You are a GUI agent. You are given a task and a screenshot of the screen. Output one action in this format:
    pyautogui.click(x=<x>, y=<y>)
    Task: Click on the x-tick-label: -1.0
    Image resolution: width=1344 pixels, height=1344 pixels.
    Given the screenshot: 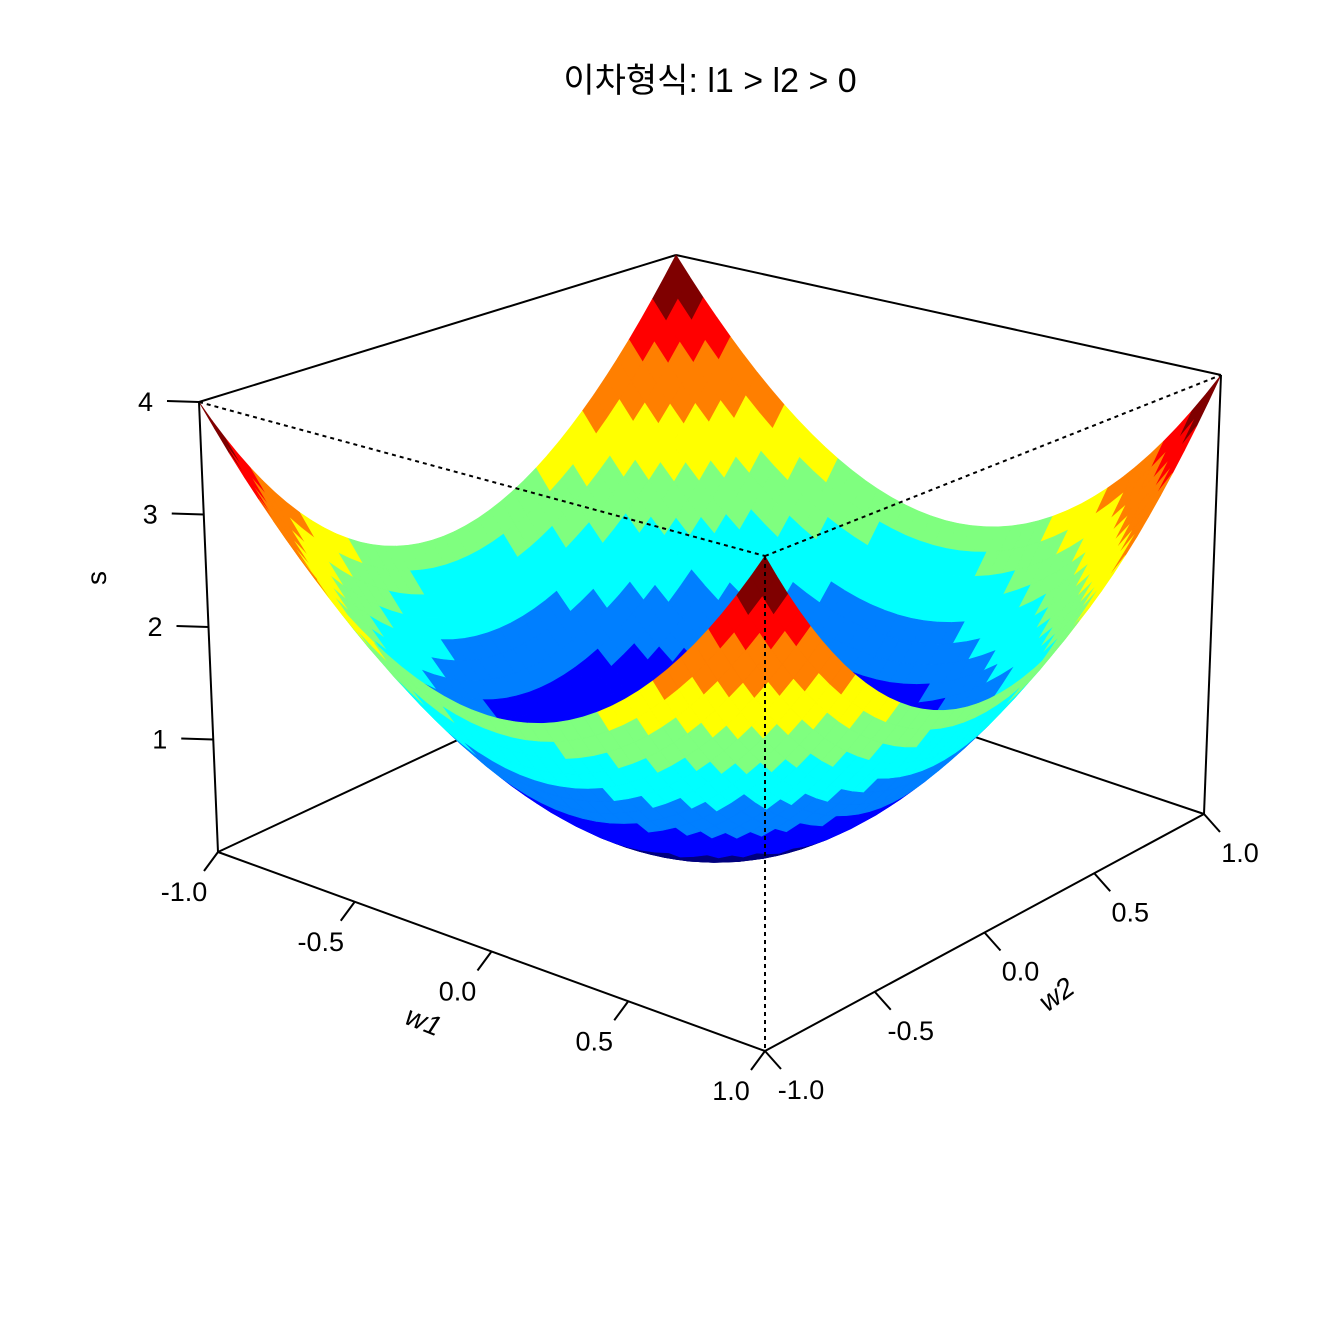 What is the action you would take?
    pyautogui.click(x=184, y=892)
    